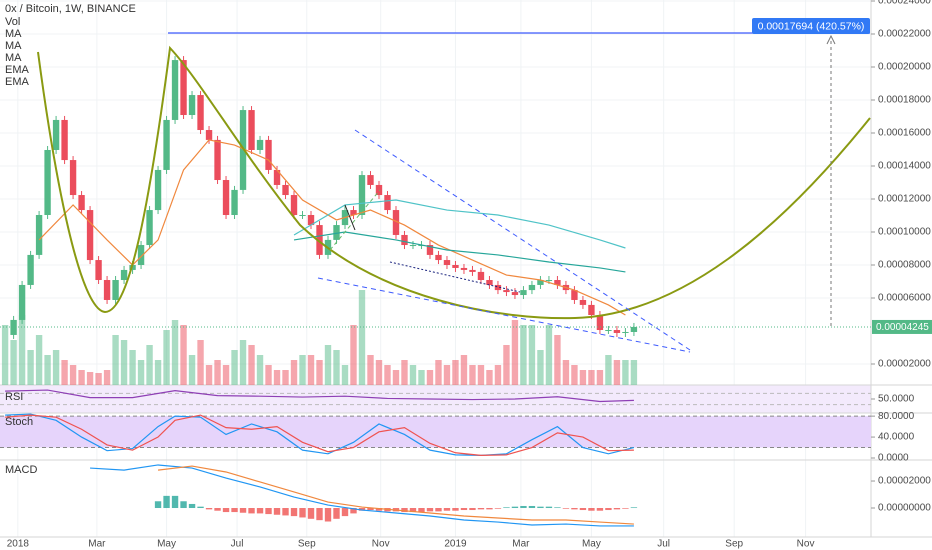  Describe the element at coordinates (70, 9) in the screenshot. I see `symbol-title: 0x / Bitcoin, 1W, BINANCE` at that location.